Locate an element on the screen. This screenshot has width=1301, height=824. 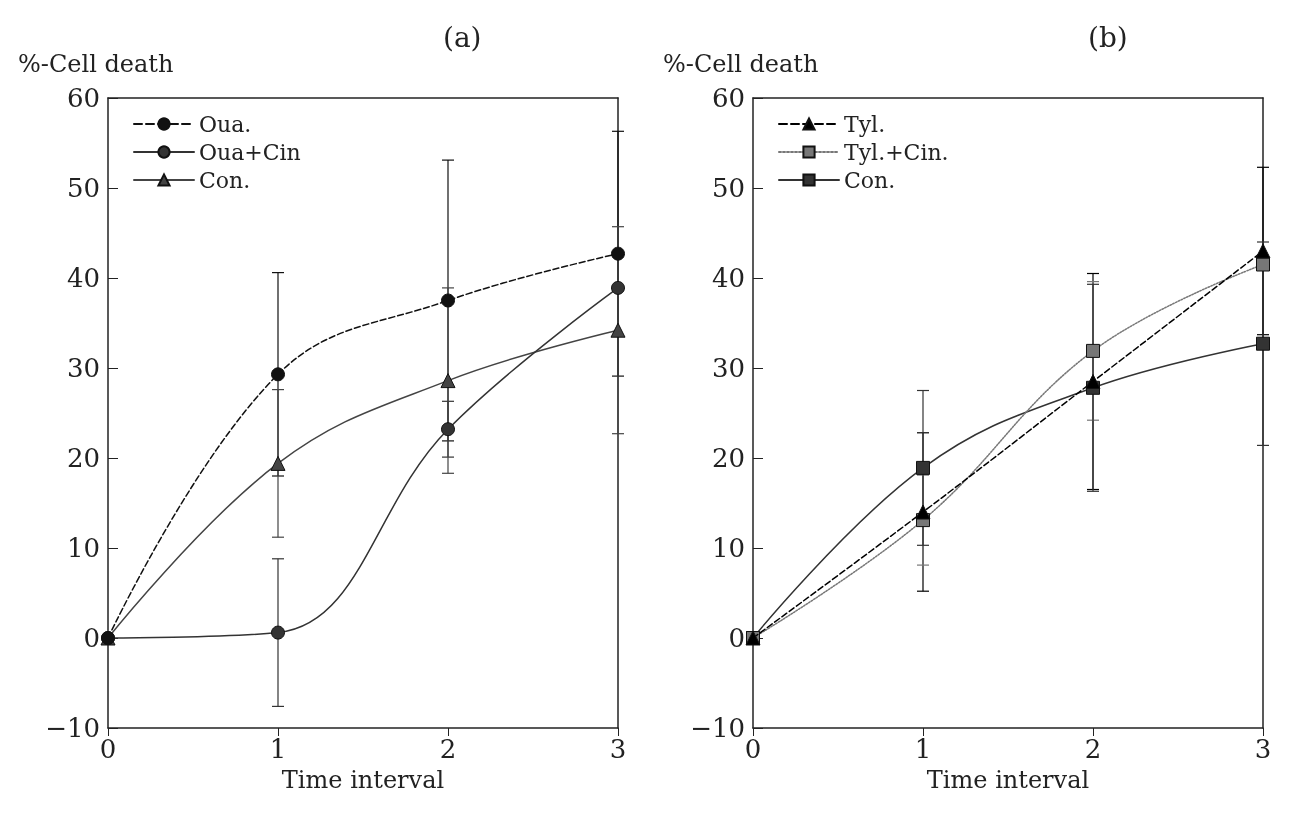
legend-label: Oua. is located at coordinates (225, 124).